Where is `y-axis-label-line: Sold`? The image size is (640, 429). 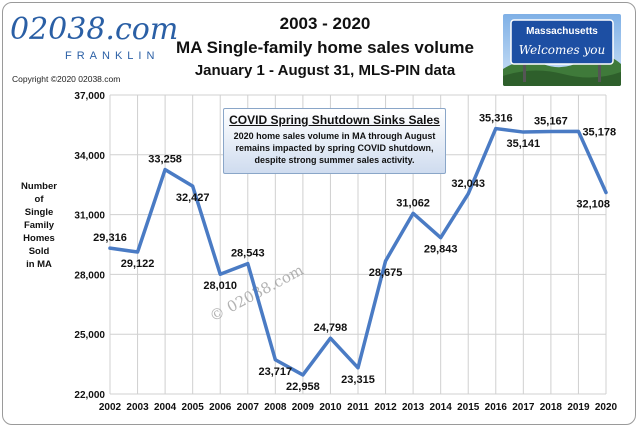
y-axis-label-line: Sold is located at coordinates (39, 251).